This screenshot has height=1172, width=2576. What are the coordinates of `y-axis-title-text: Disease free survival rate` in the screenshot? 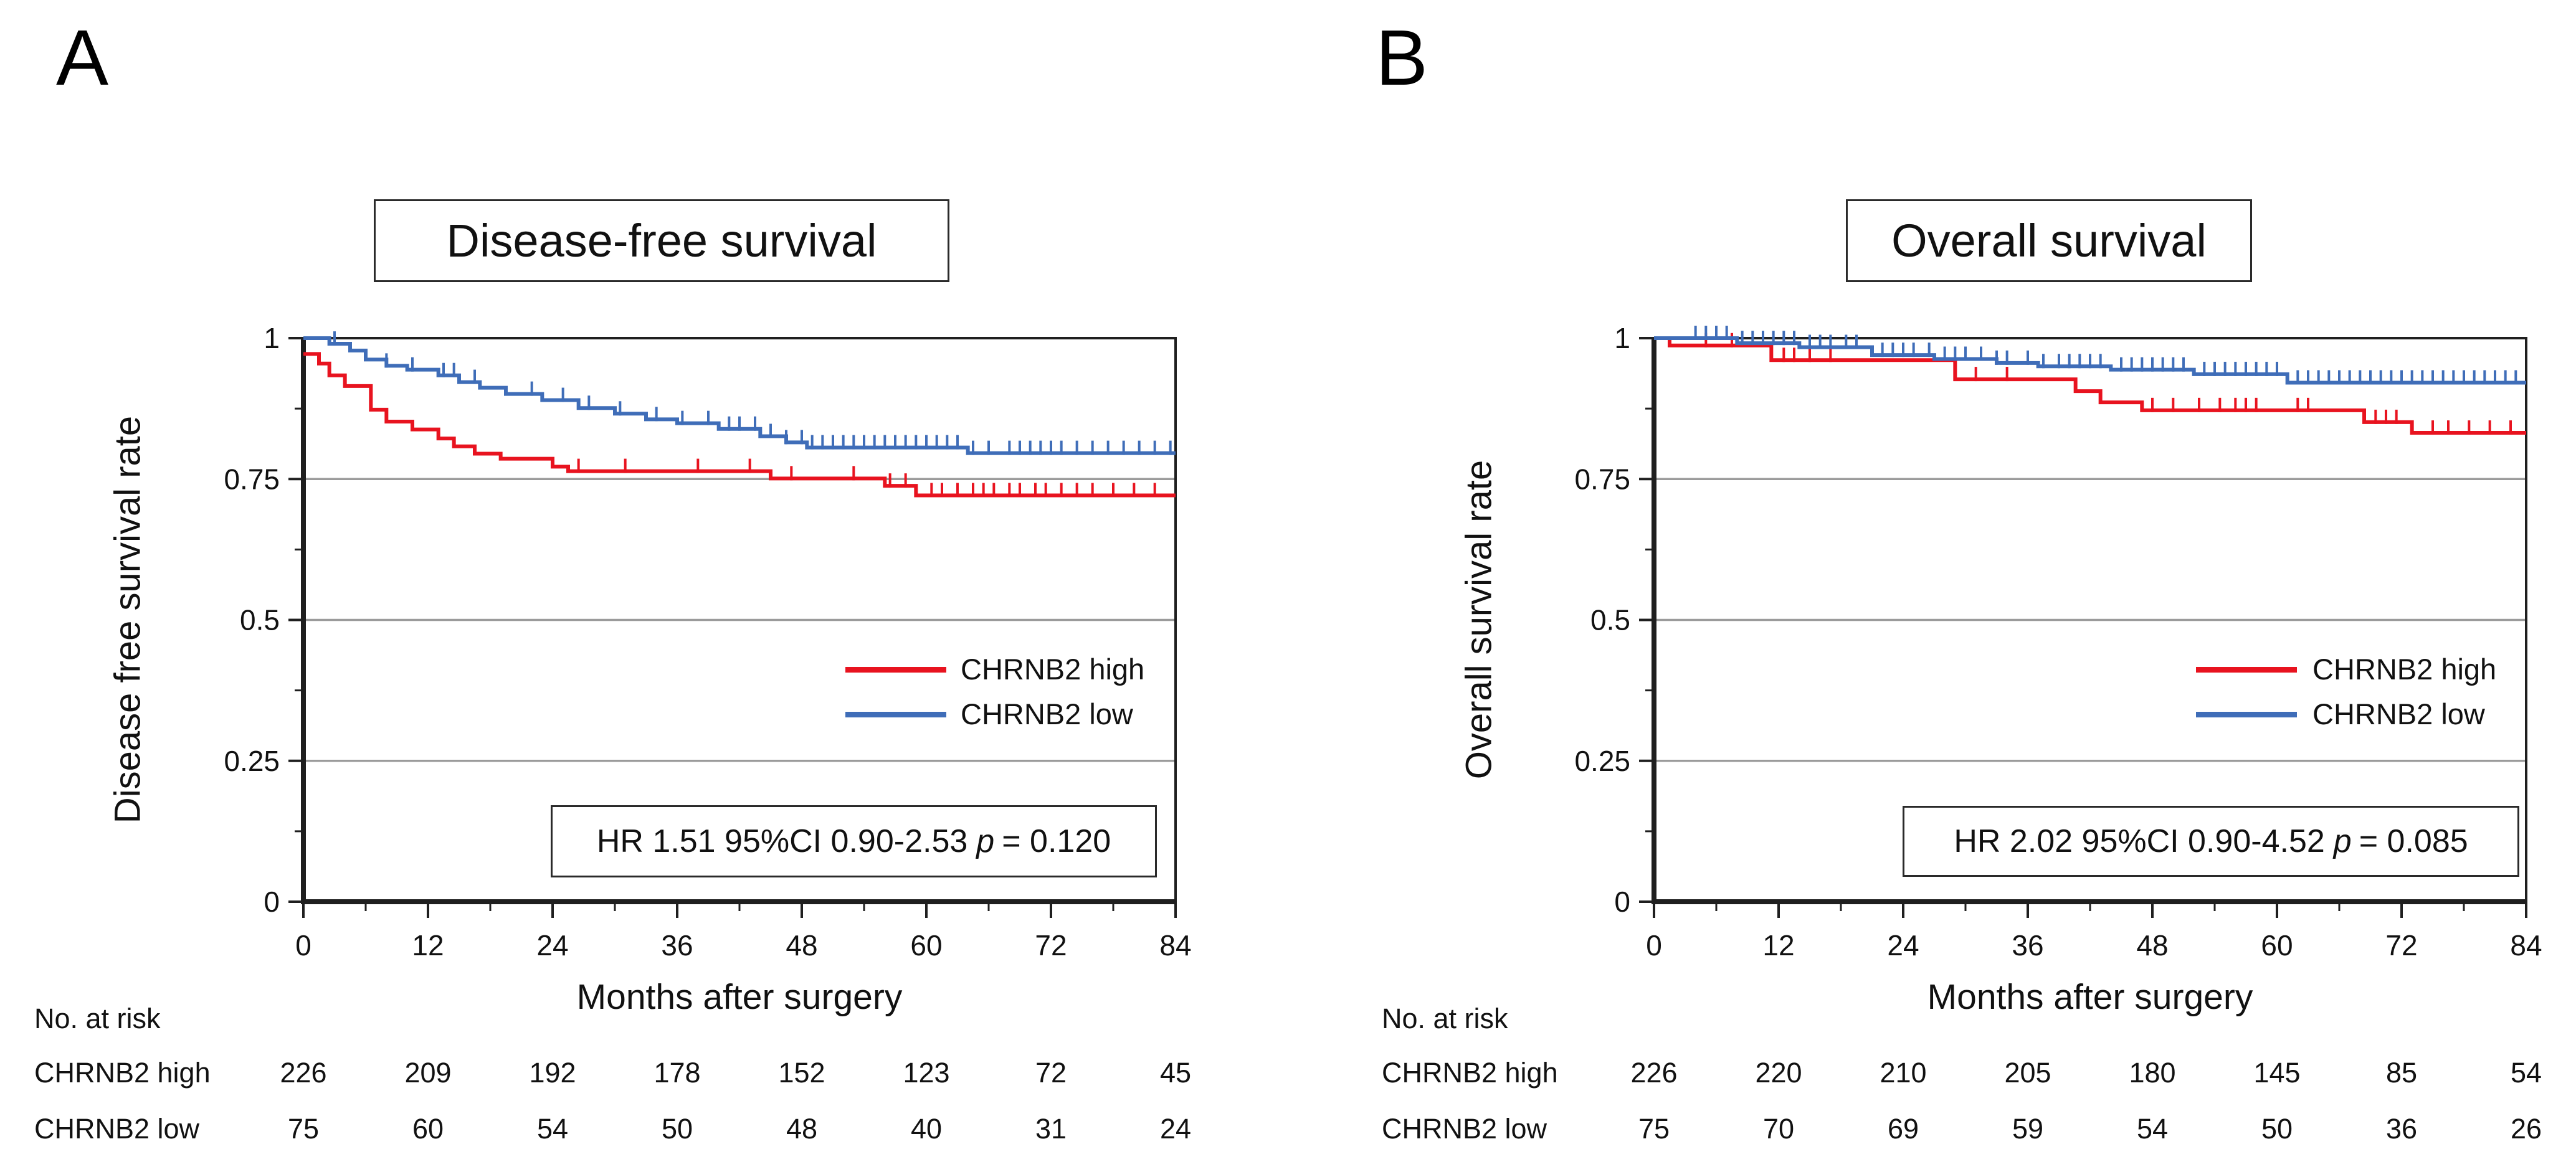 It's located at (128, 619).